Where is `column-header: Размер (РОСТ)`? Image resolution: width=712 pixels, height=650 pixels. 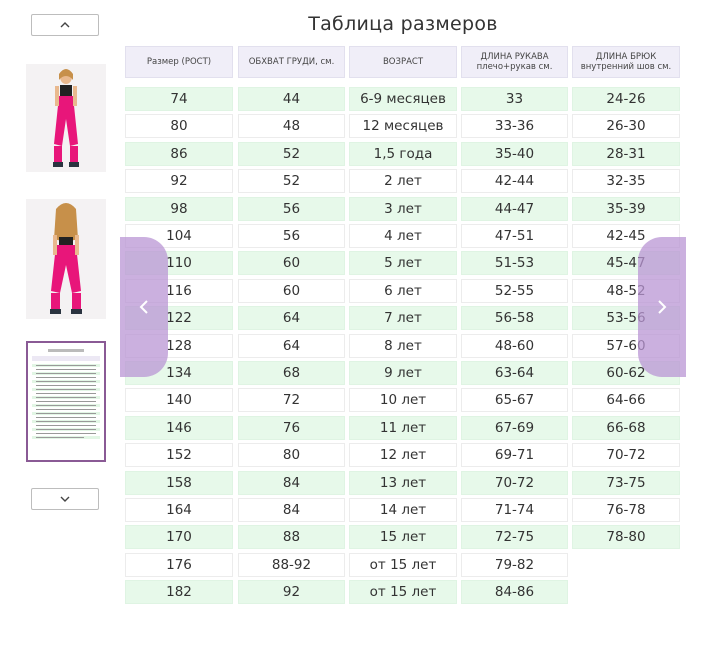
column-header: Размер (РОСТ) is located at coordinates (179, 62).